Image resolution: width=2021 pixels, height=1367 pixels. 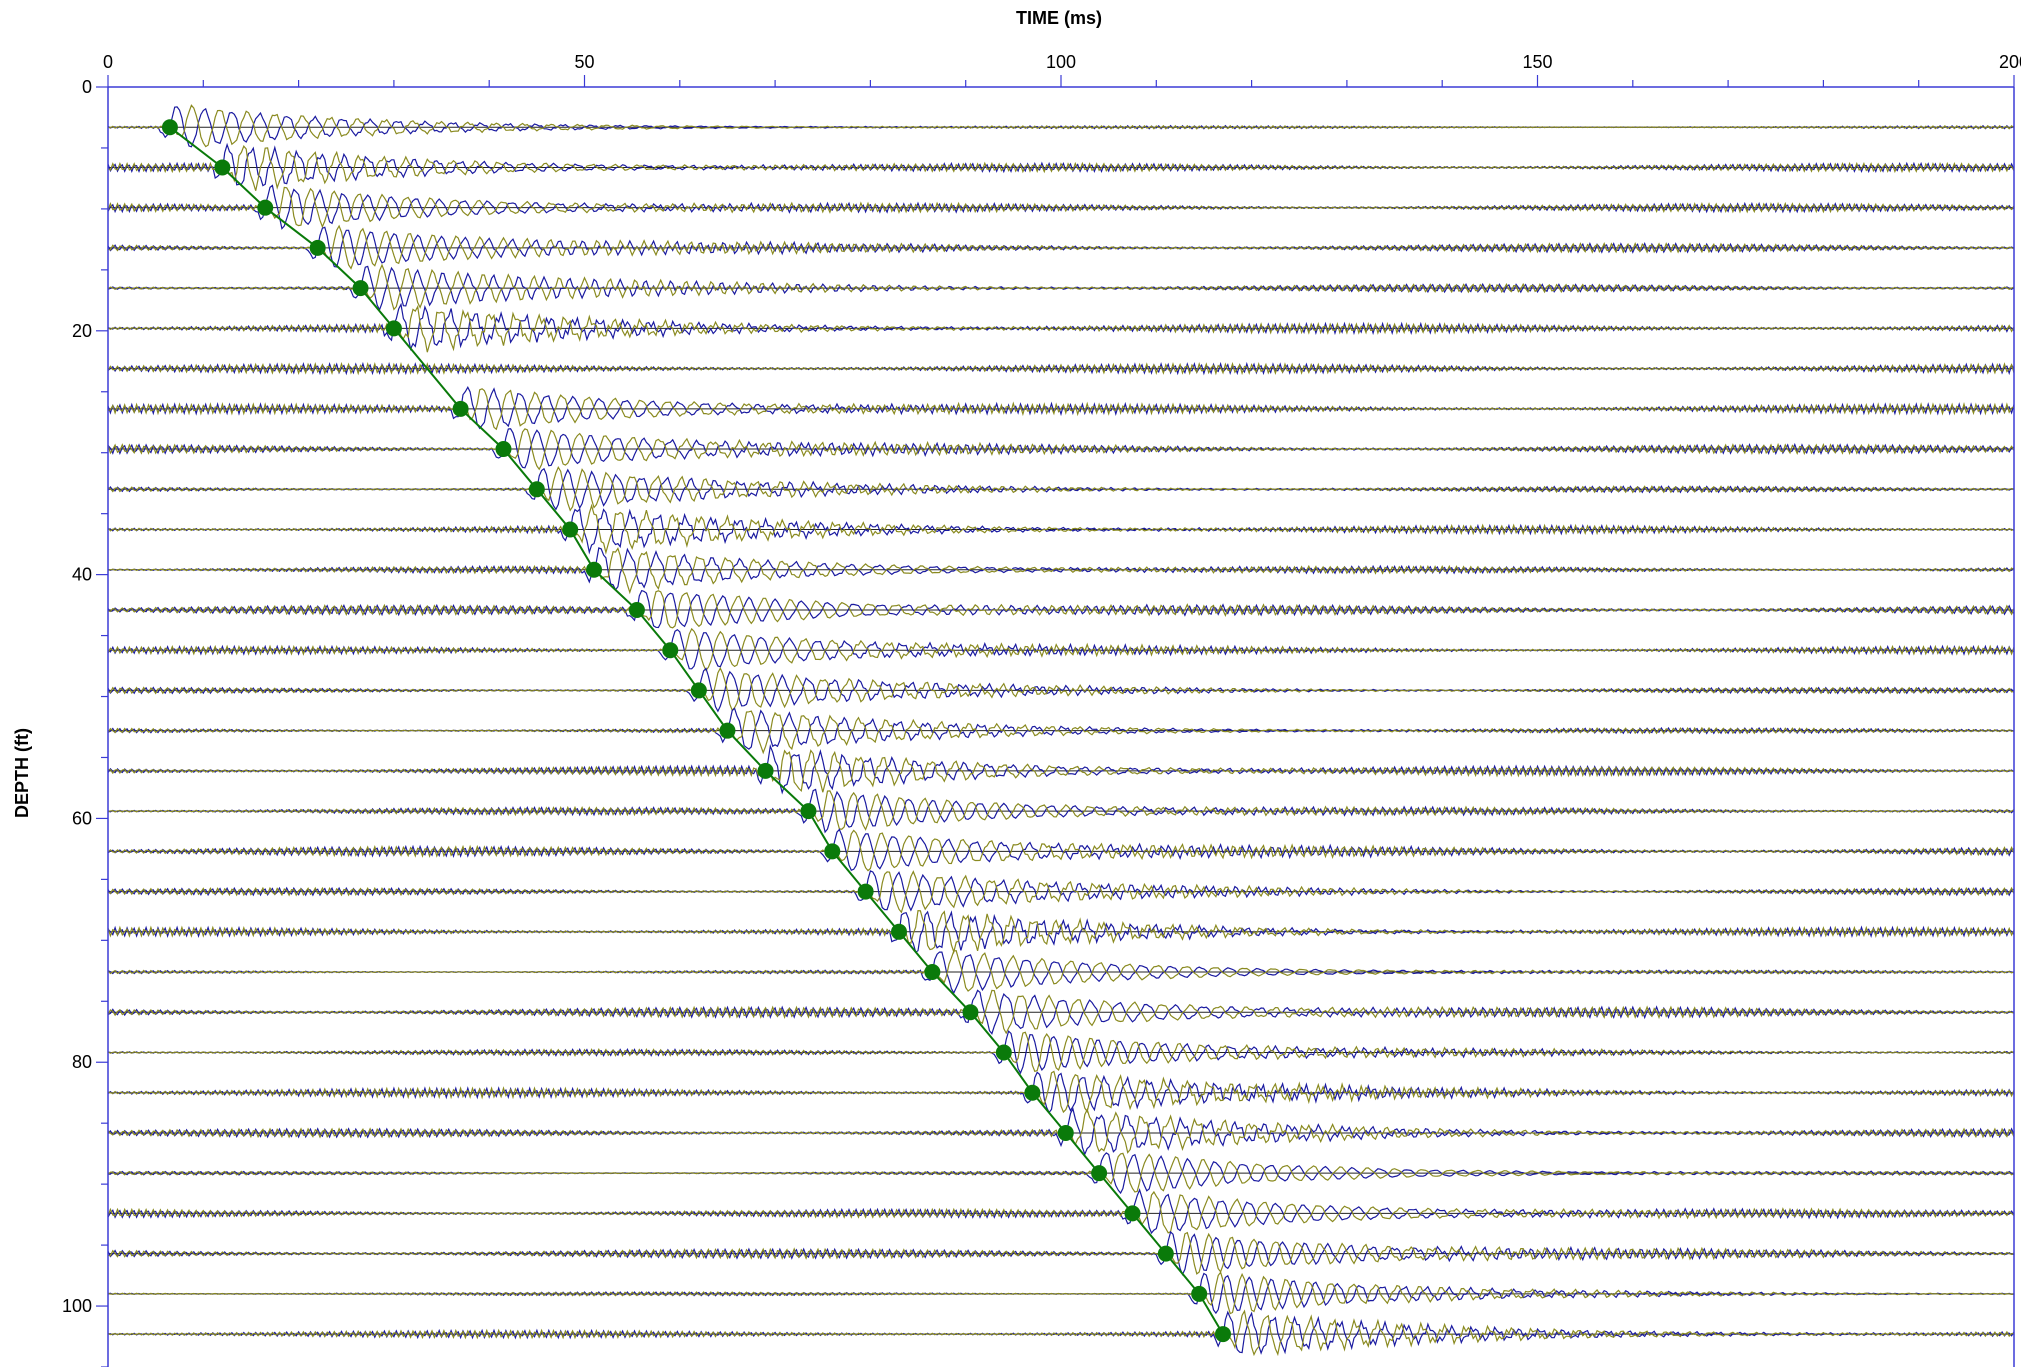 What do you see at coordinates (22, 773) in the screenshot?
I see `y-axis-title: DEPTH (ft)` at bounding box center [22, 773].